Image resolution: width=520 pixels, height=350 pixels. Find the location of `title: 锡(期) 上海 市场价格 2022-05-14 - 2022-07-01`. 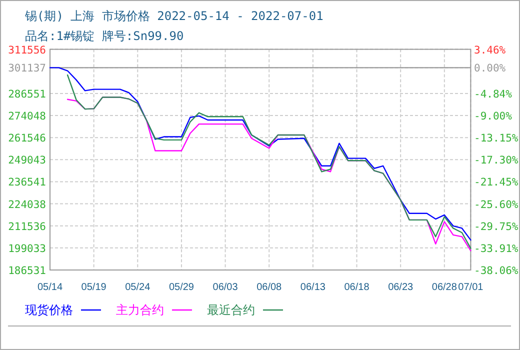

title: 锡(期) 上海 市场价格 2022-05-14 - 2022-07-01 is located at coordinates (174, 16).